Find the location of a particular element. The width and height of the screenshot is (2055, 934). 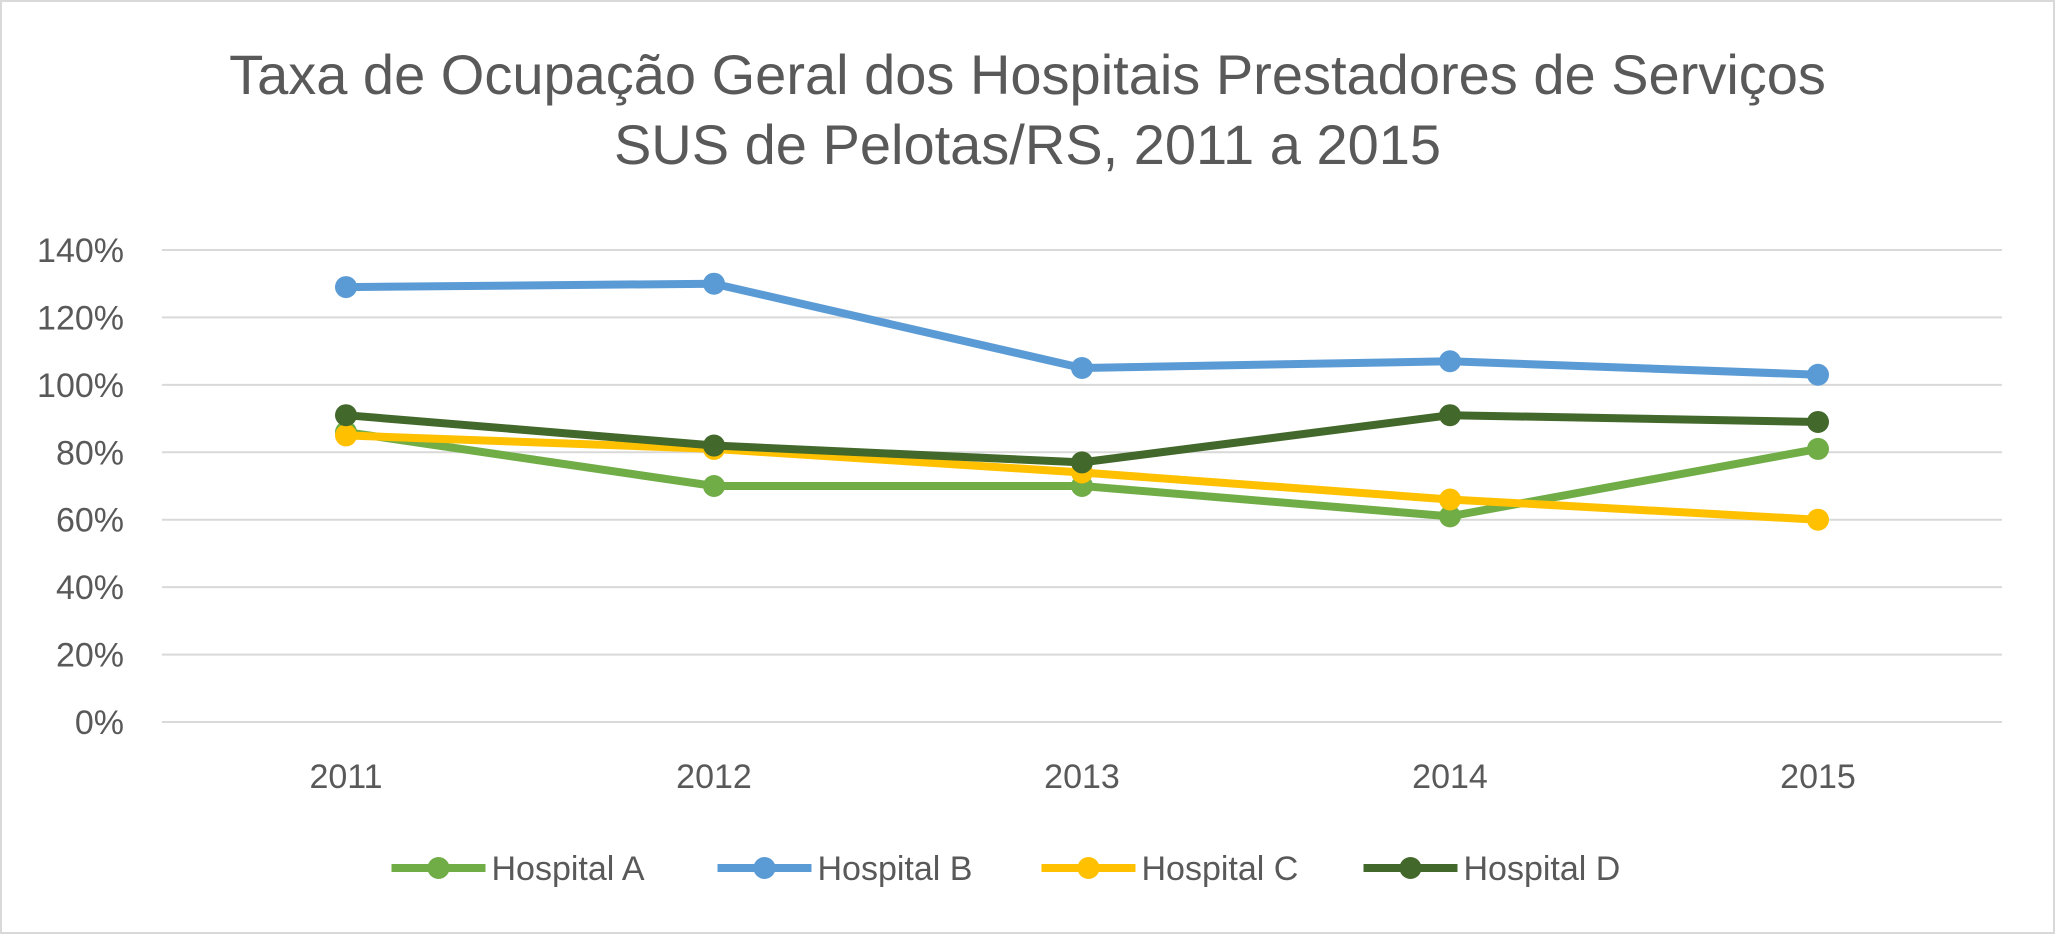

legend-item: Hospital A is located at coordinates (518, 869).